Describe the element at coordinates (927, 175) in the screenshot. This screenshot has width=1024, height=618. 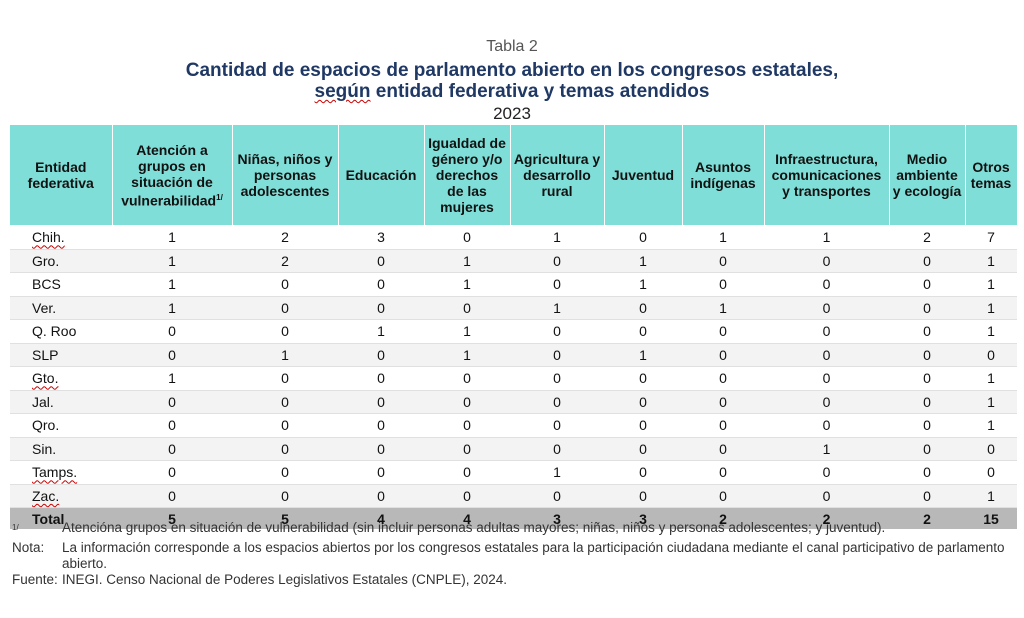
I see `col-header-medio-ambiente: Medio ambiente y ecología` at that location.